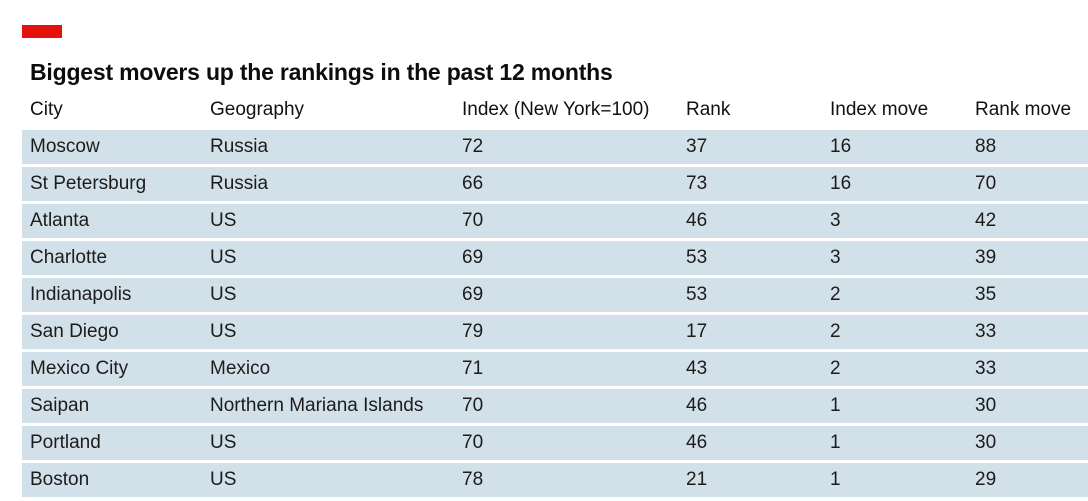 This screenshot has width=1088, height=501. I want to click on cell-rank-move: 88, so click(1027, 145).